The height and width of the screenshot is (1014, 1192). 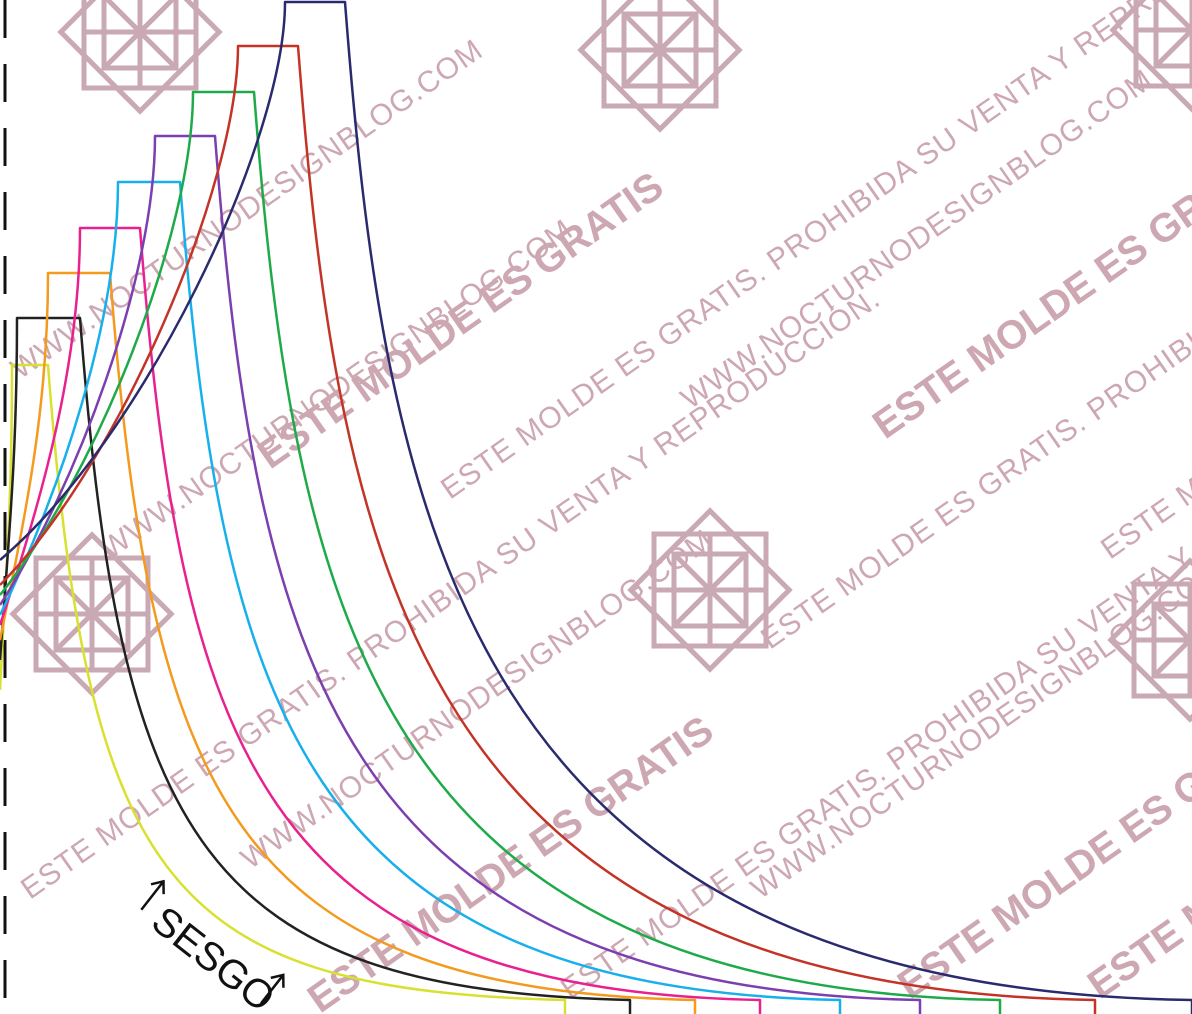 What do you see at coordinates (511, 861) in the screenshot?
I see `watermark-text: ESTE MOLDE ES GRATIS` at bounding box center [511, 861].